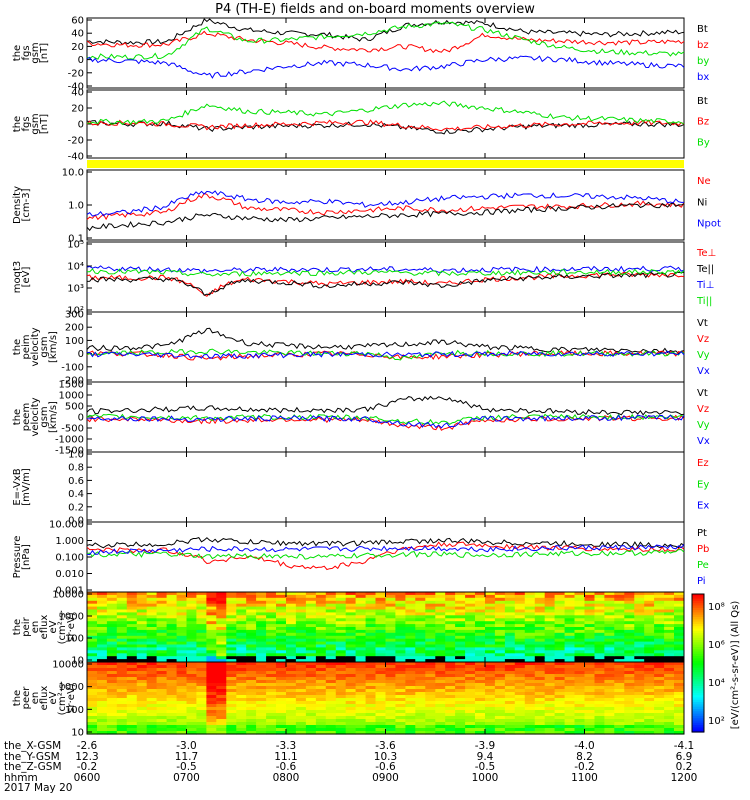 This screenshot has height=800, width=750. Describe the element at coordinates (698, 729) in the screenshot. I see `colorbar-cell` at that location.